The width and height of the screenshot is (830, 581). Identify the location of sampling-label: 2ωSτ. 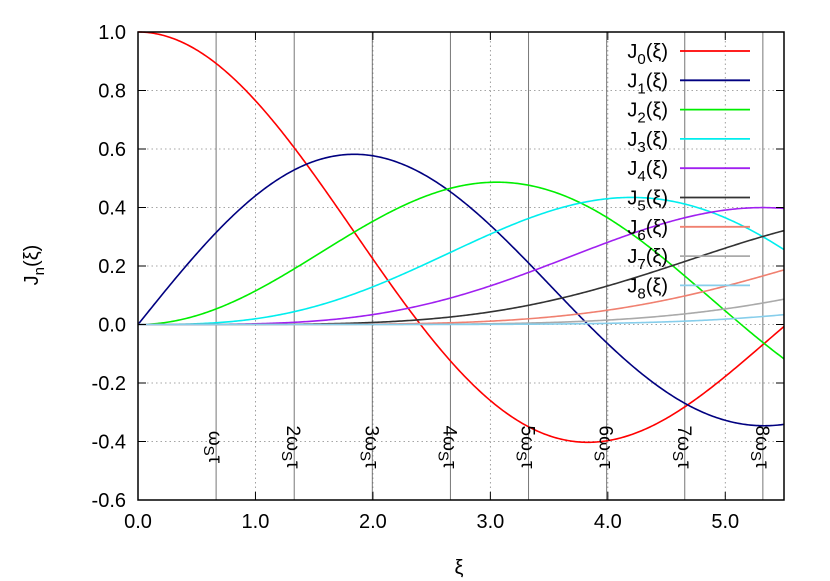
(290, 447).